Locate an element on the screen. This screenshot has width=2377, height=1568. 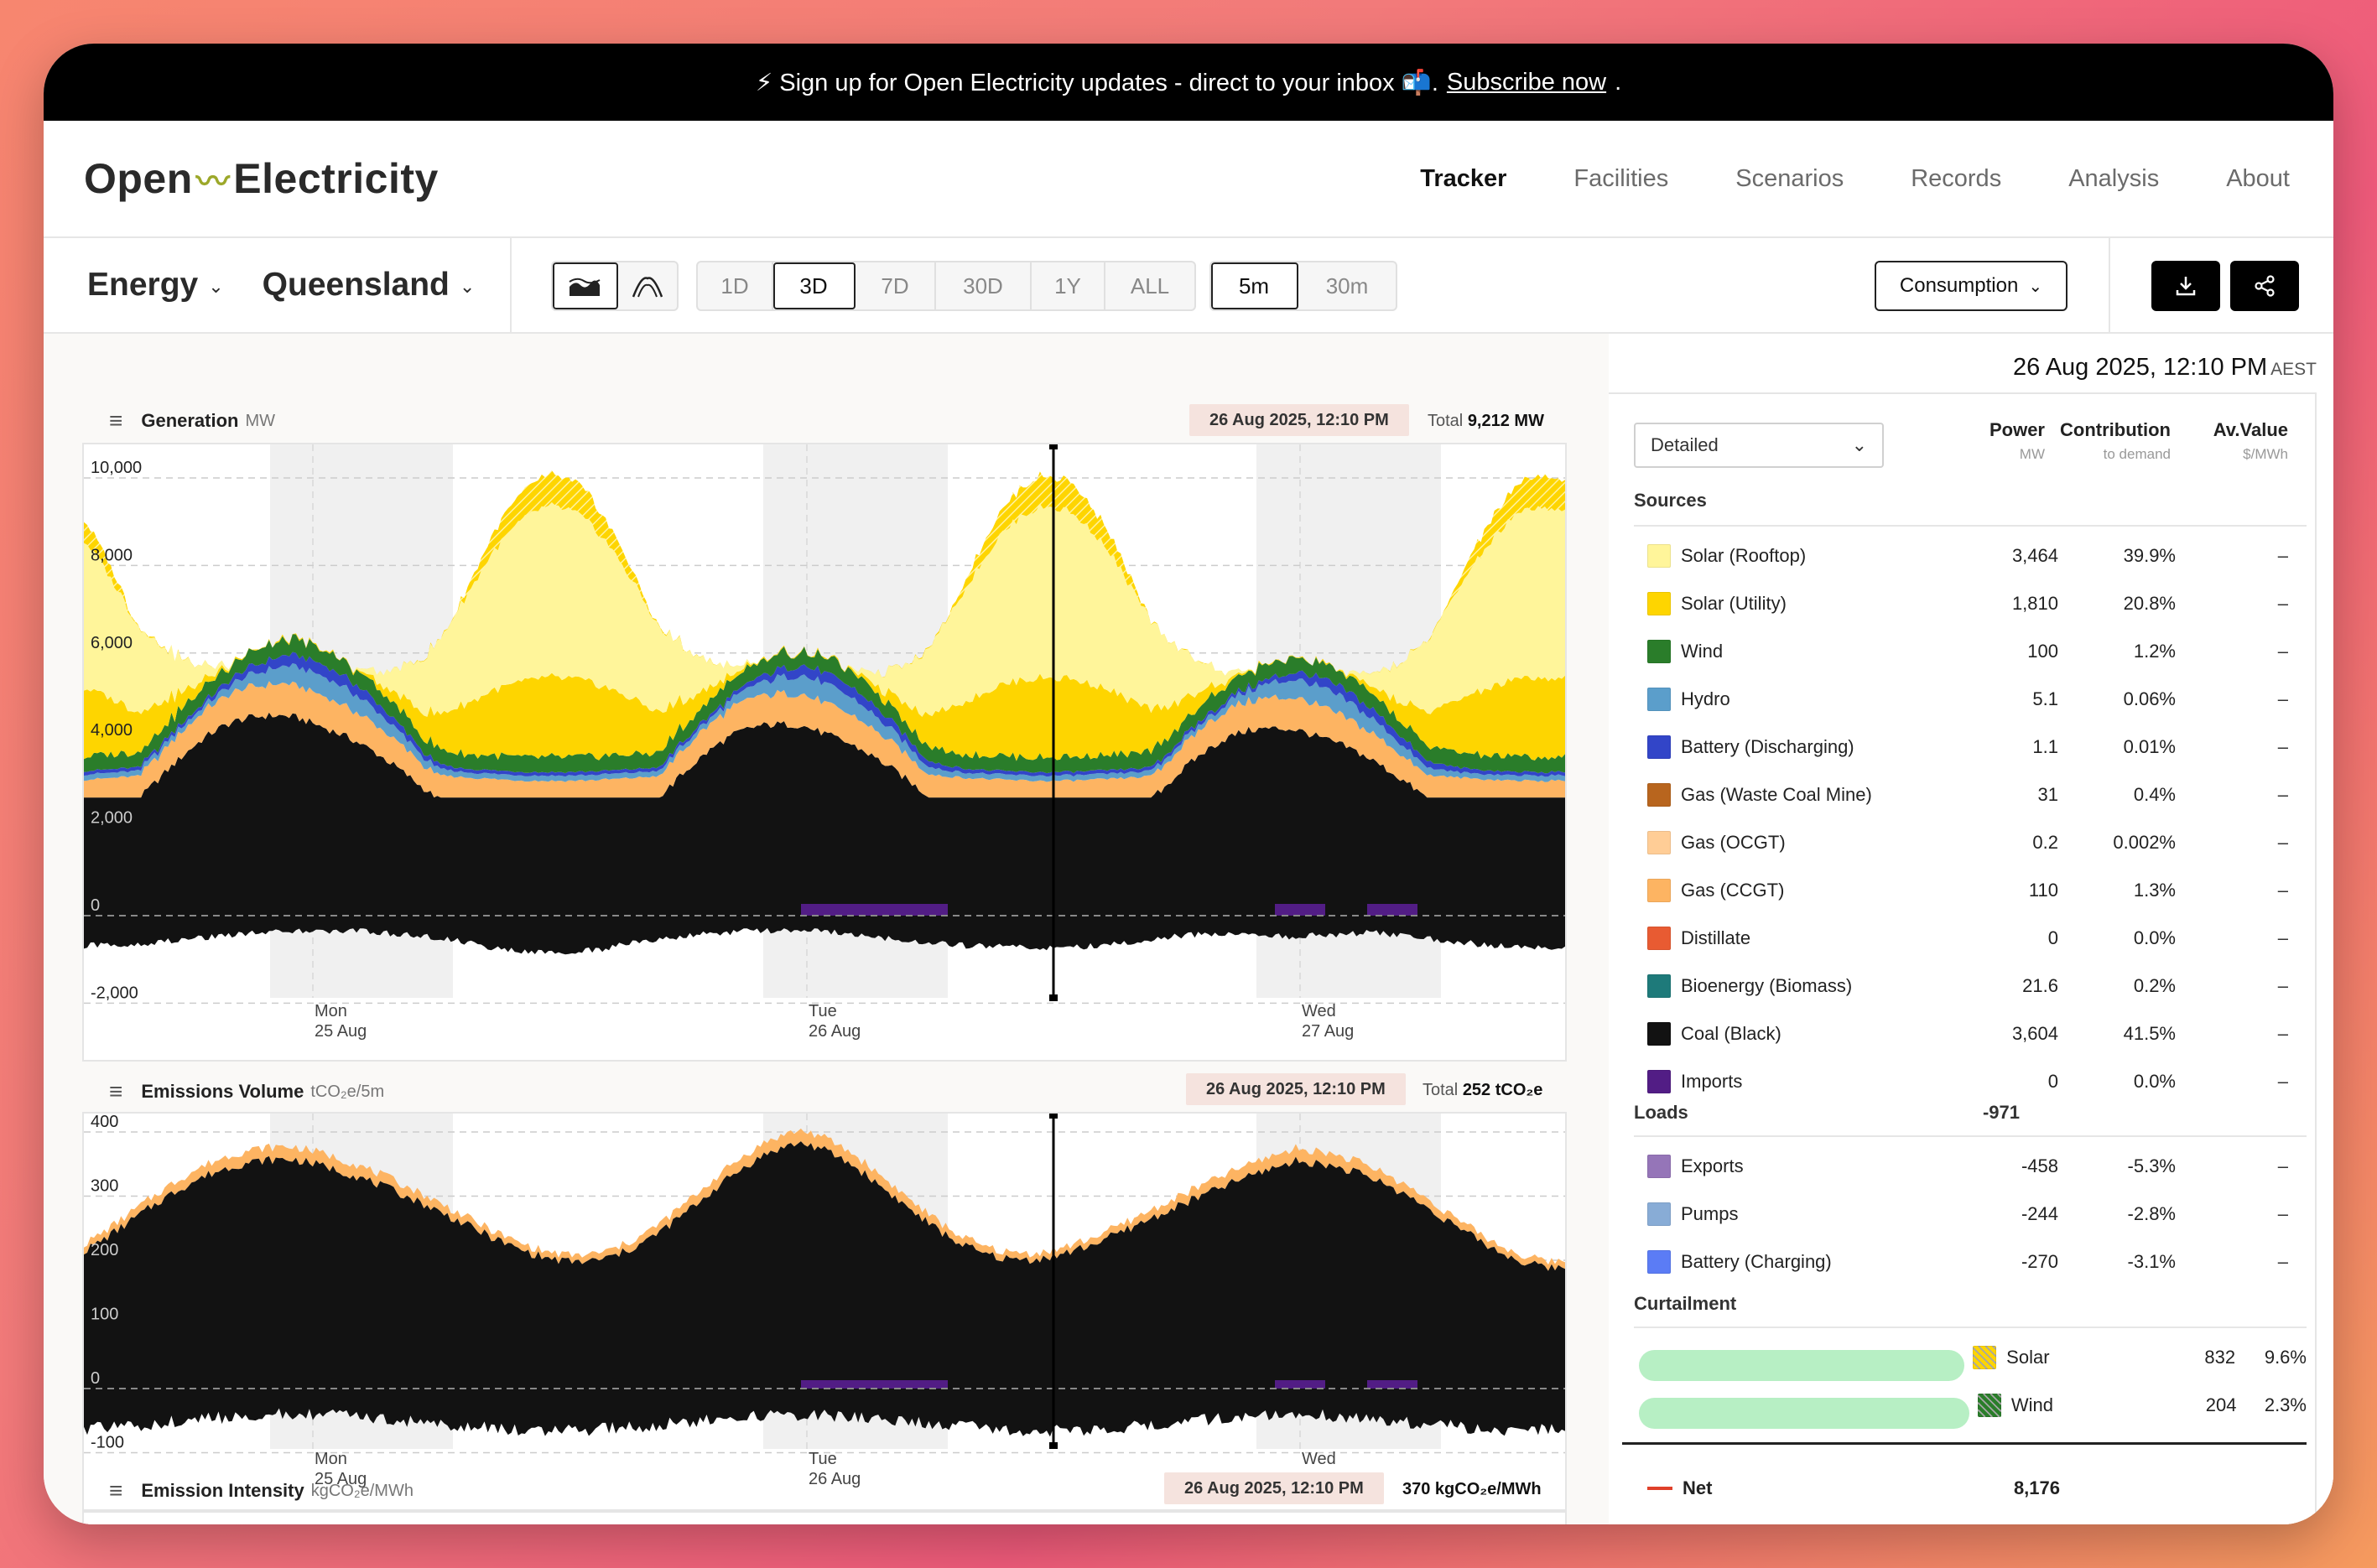
y-tick-label: 10,000 is located at coordinates (116, 468).